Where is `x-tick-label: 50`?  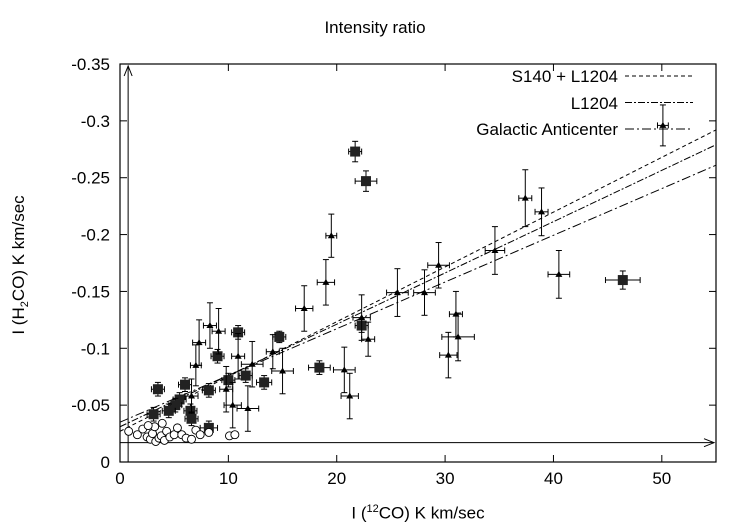
x-tick-label: 50 is located at coordinates (661, 478).